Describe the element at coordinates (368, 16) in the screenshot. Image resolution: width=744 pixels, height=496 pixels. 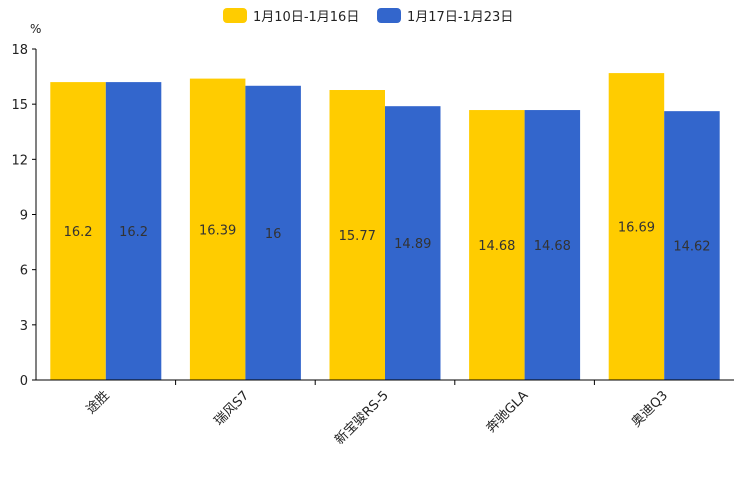
I see `legend: 1月10日-1月16日 1月17日-1月23日` at that location.